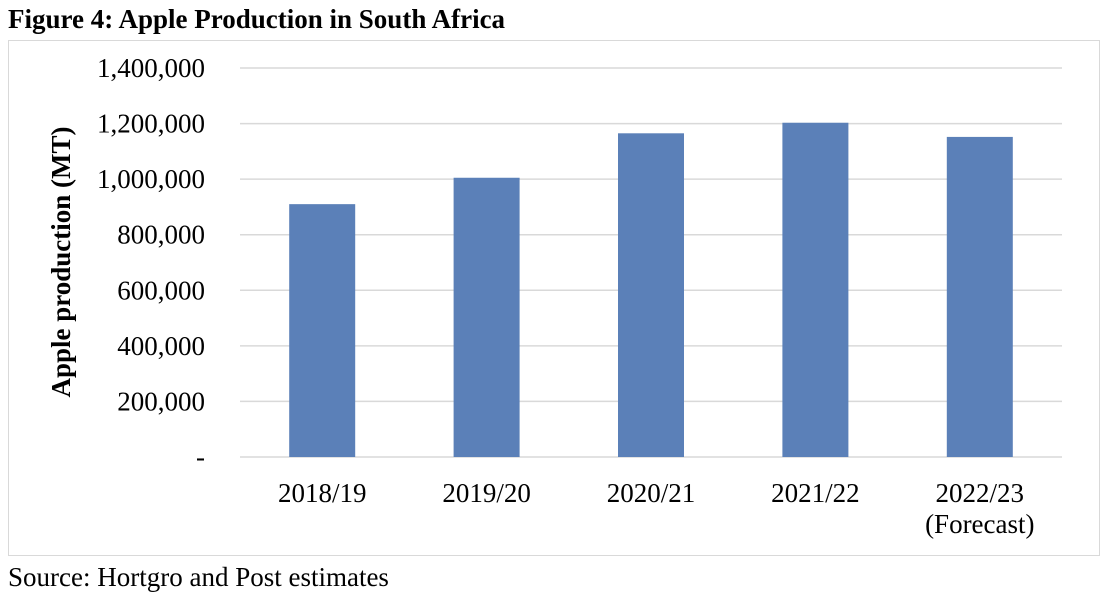  What do you see at coordinates (151, 179) in the screenshot?
I see `y-tick-label: 1,000,000` at bounding box center [151, 179].